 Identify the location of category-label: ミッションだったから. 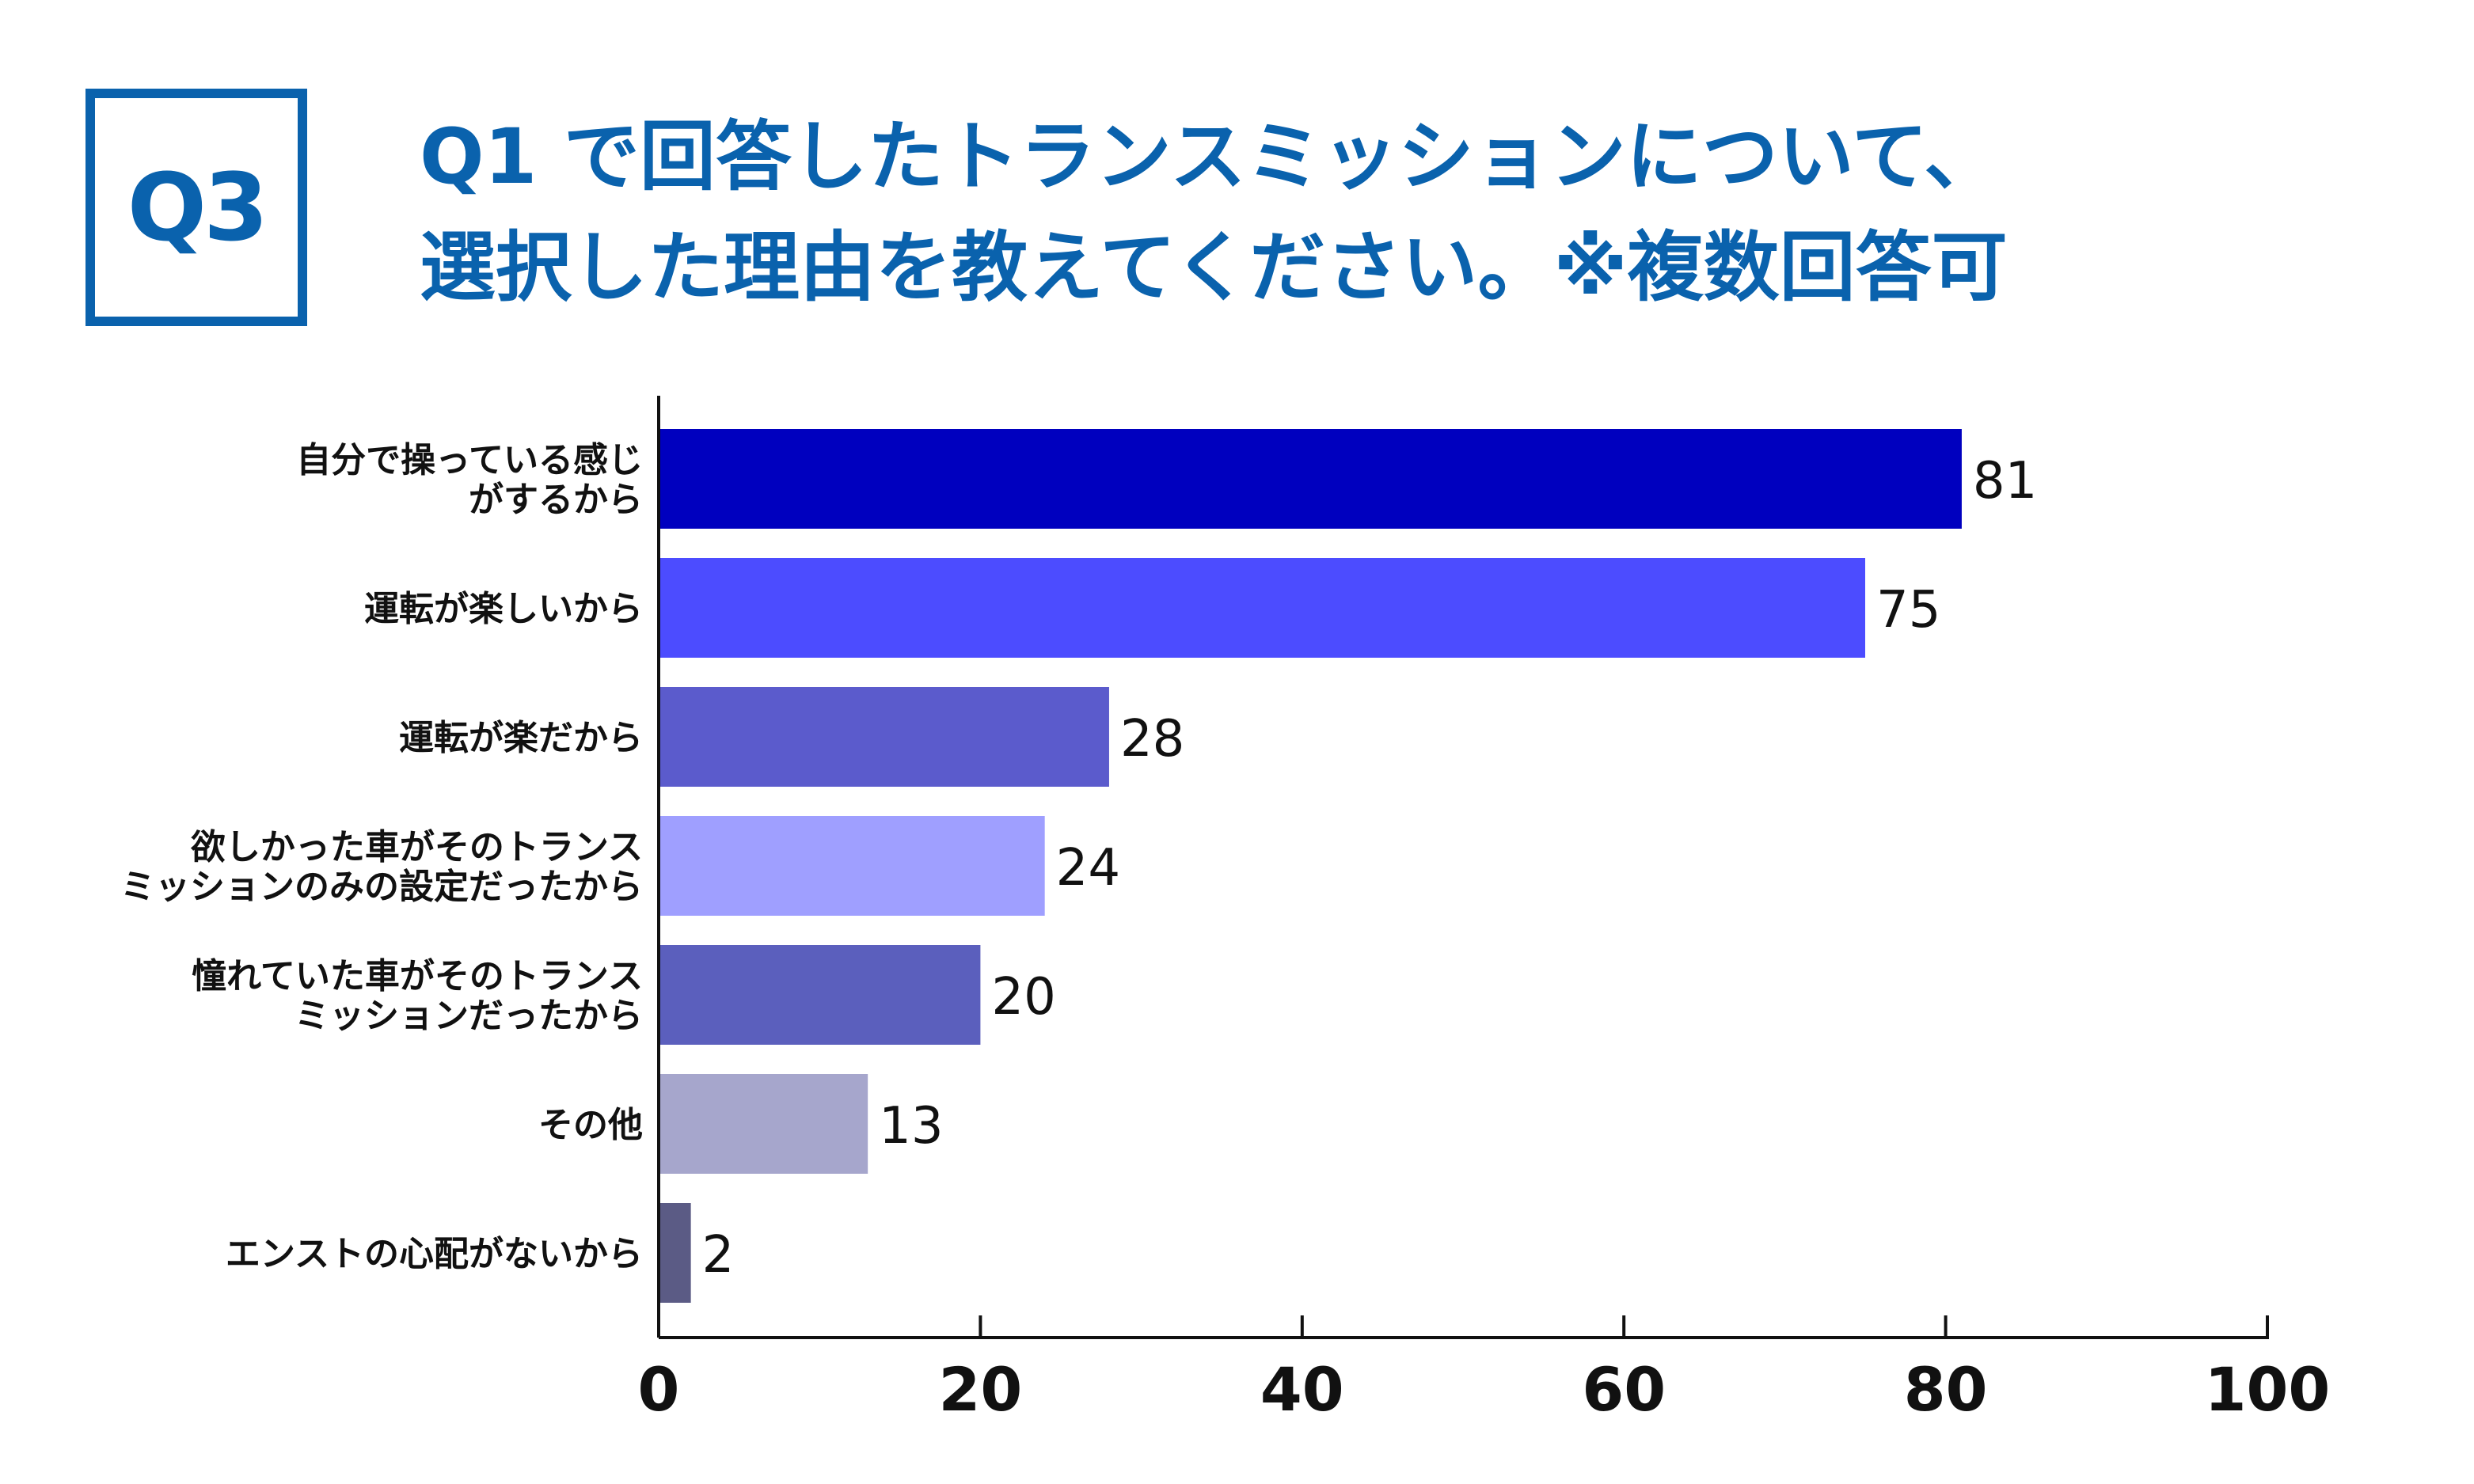
(469, 1016).